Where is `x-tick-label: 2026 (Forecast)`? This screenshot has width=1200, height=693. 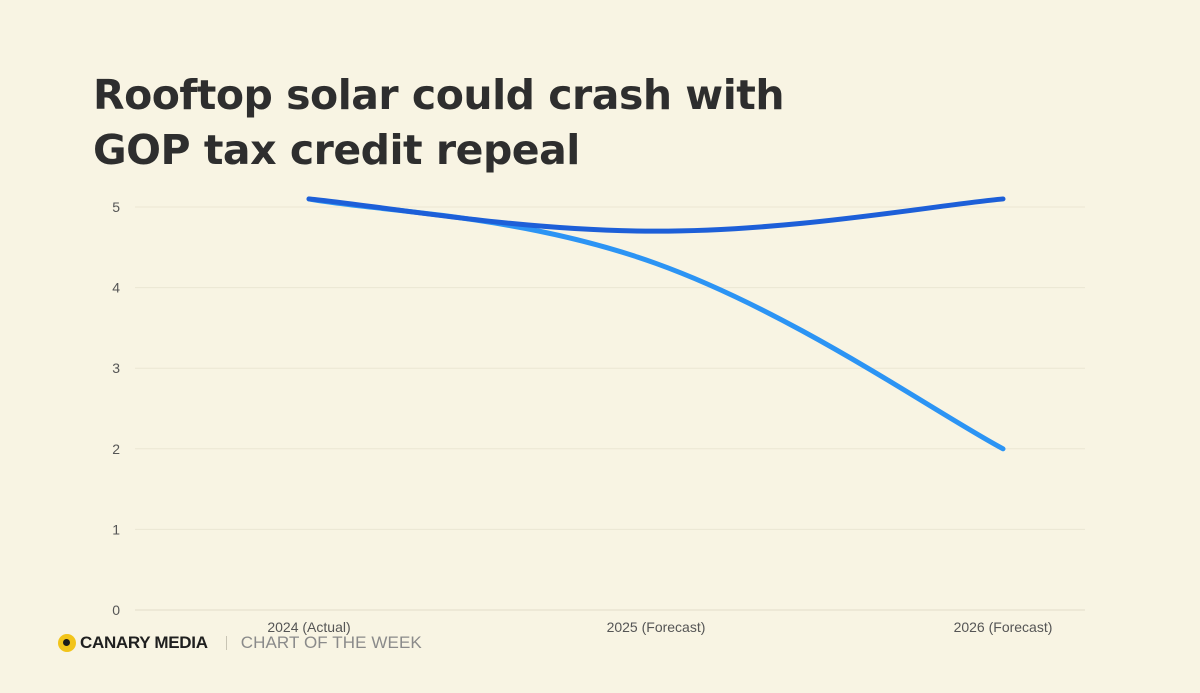
x-tick-label: 2026 (Forecast) is located at coordinates (1003, 627).